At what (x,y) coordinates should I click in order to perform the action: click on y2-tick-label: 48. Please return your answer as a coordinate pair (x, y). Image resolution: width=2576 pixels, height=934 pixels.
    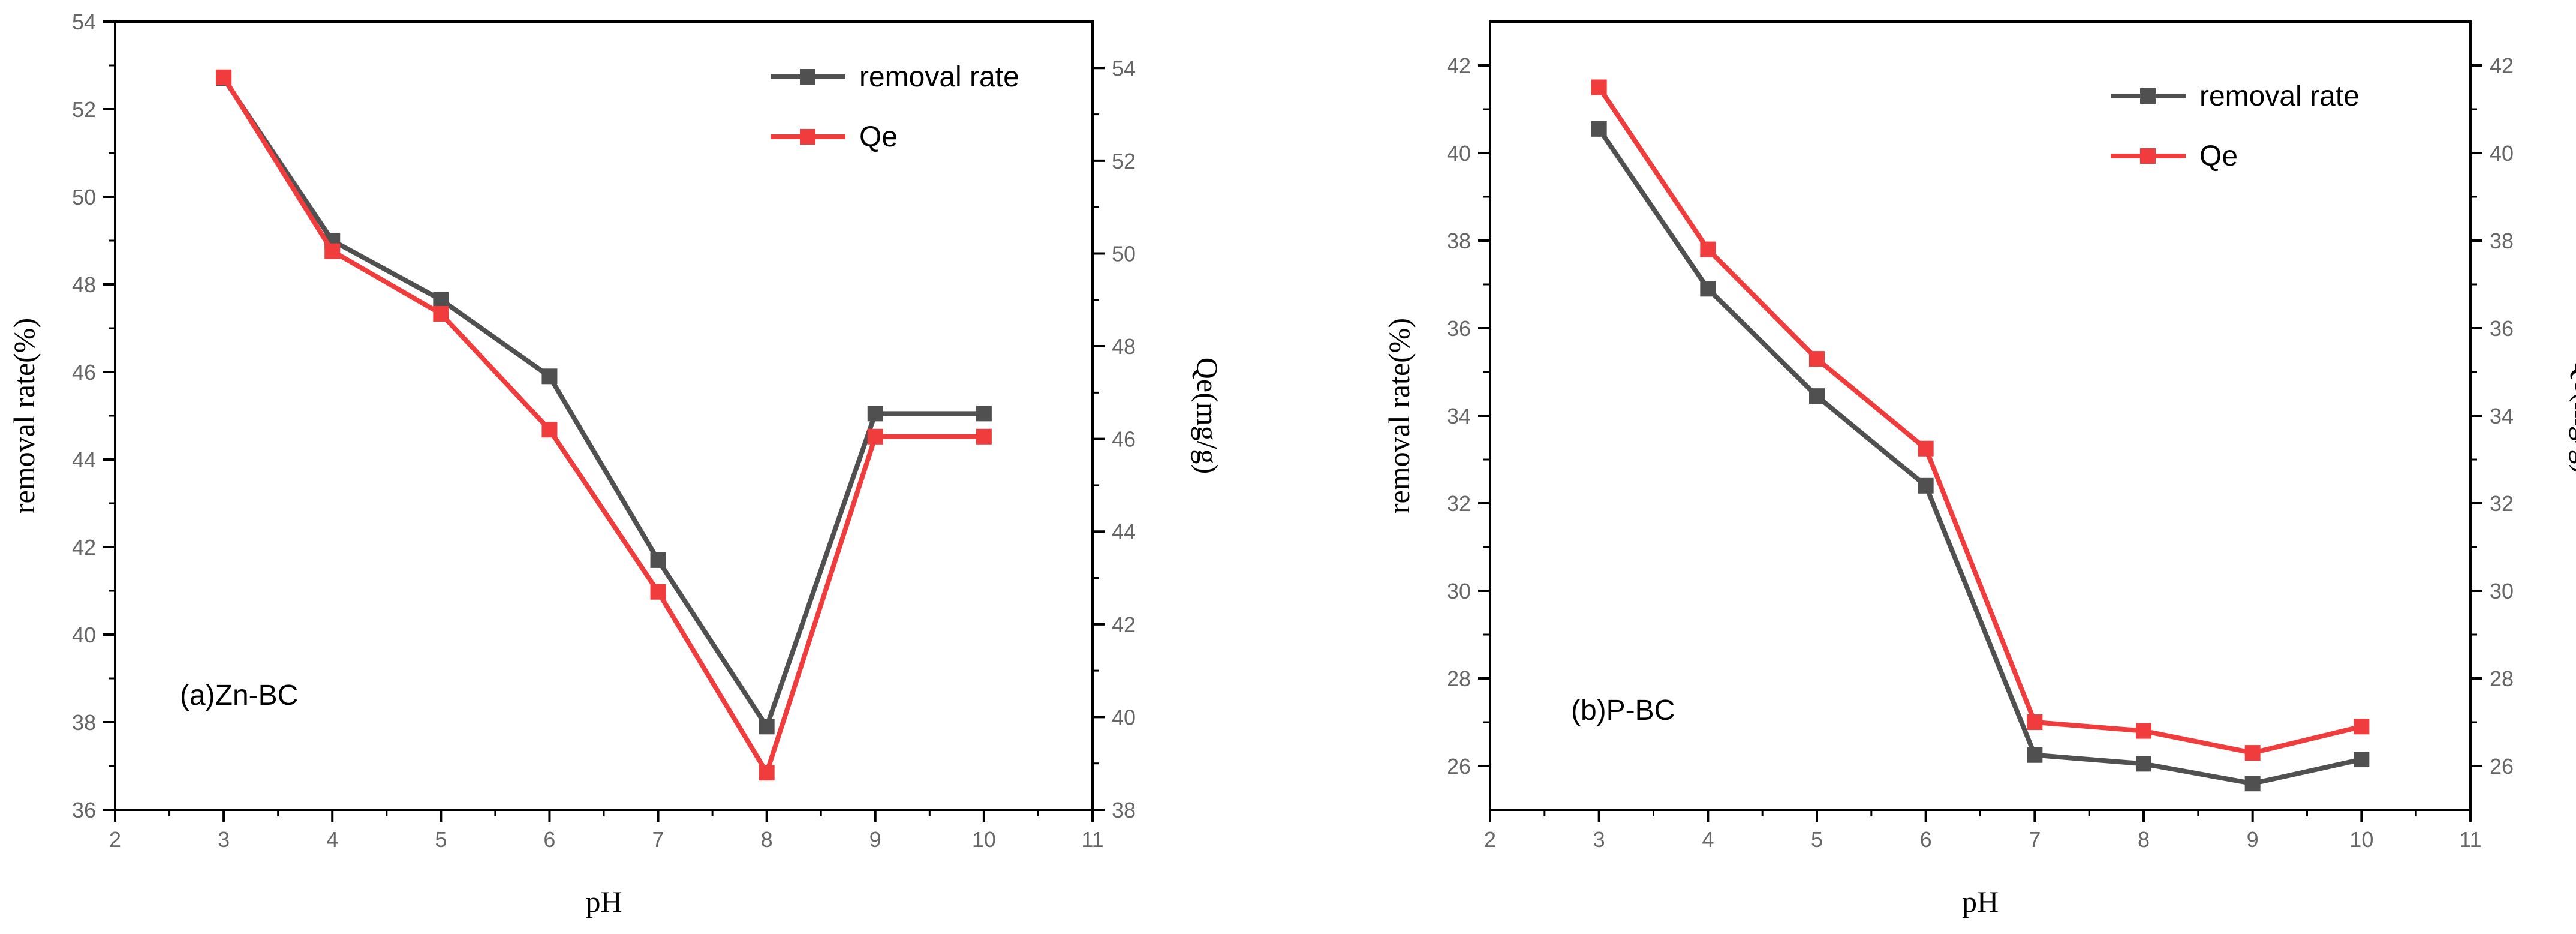
    Looking at the image, I should click on (1124, 346).